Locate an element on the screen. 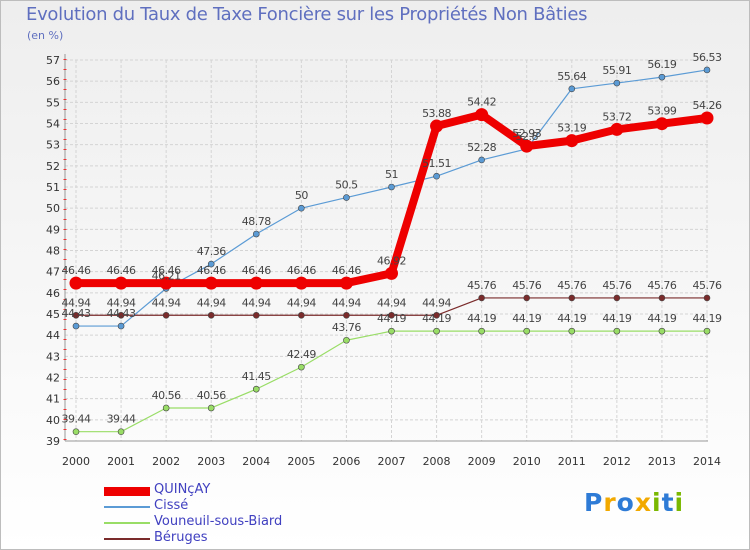 The image size is (750, 550). x-tick-label: 2002 is located at coordinates (166, 461).